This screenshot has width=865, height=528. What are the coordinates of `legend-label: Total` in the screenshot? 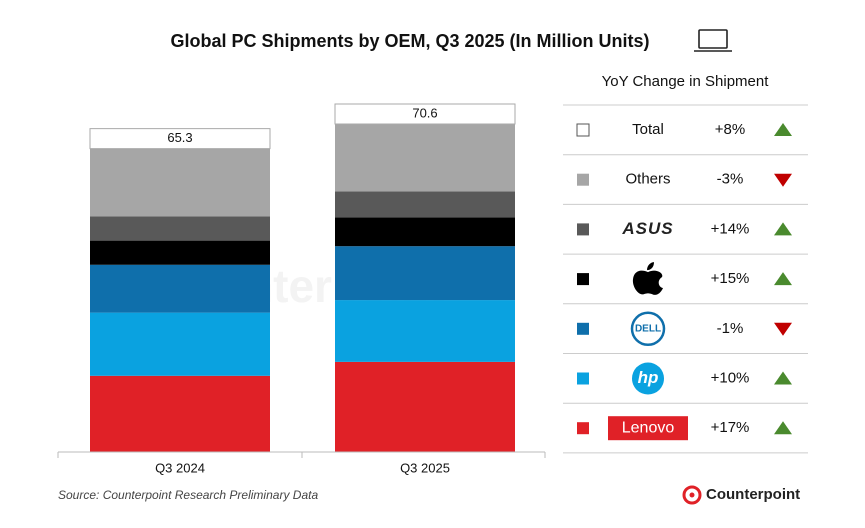 It's located at (648, 129).